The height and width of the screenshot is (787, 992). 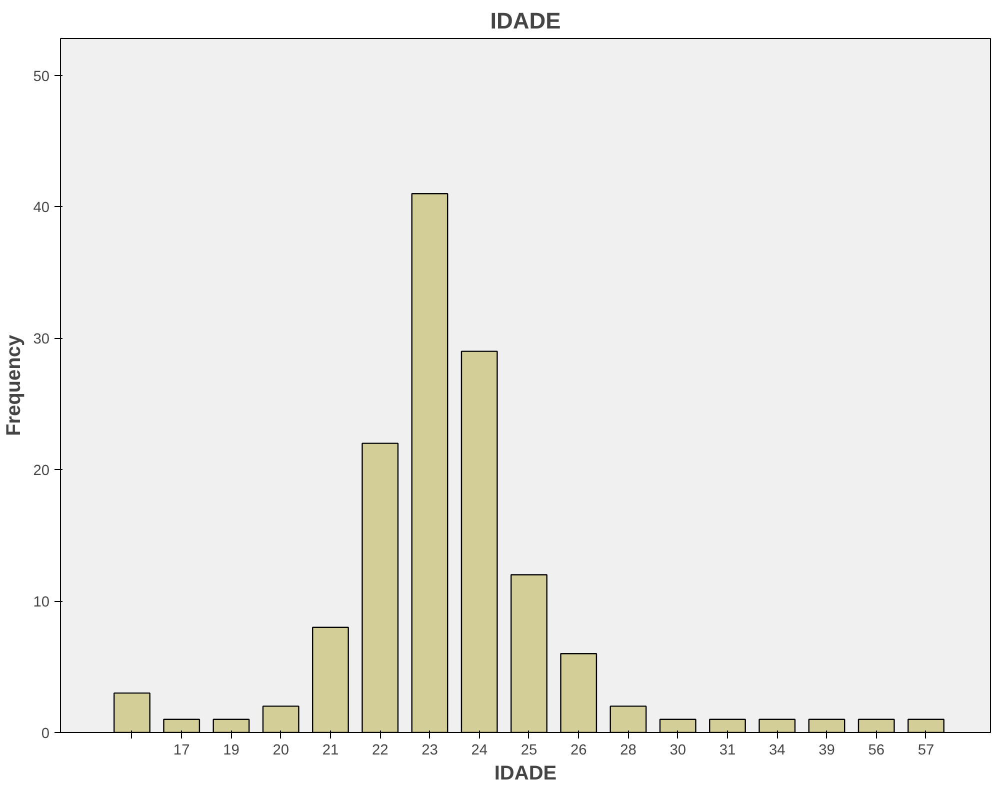 What do you see at coordinates (281, 750) in the screenshot?
I see `x-tick-label: 20` at bounding box center [281, 750].